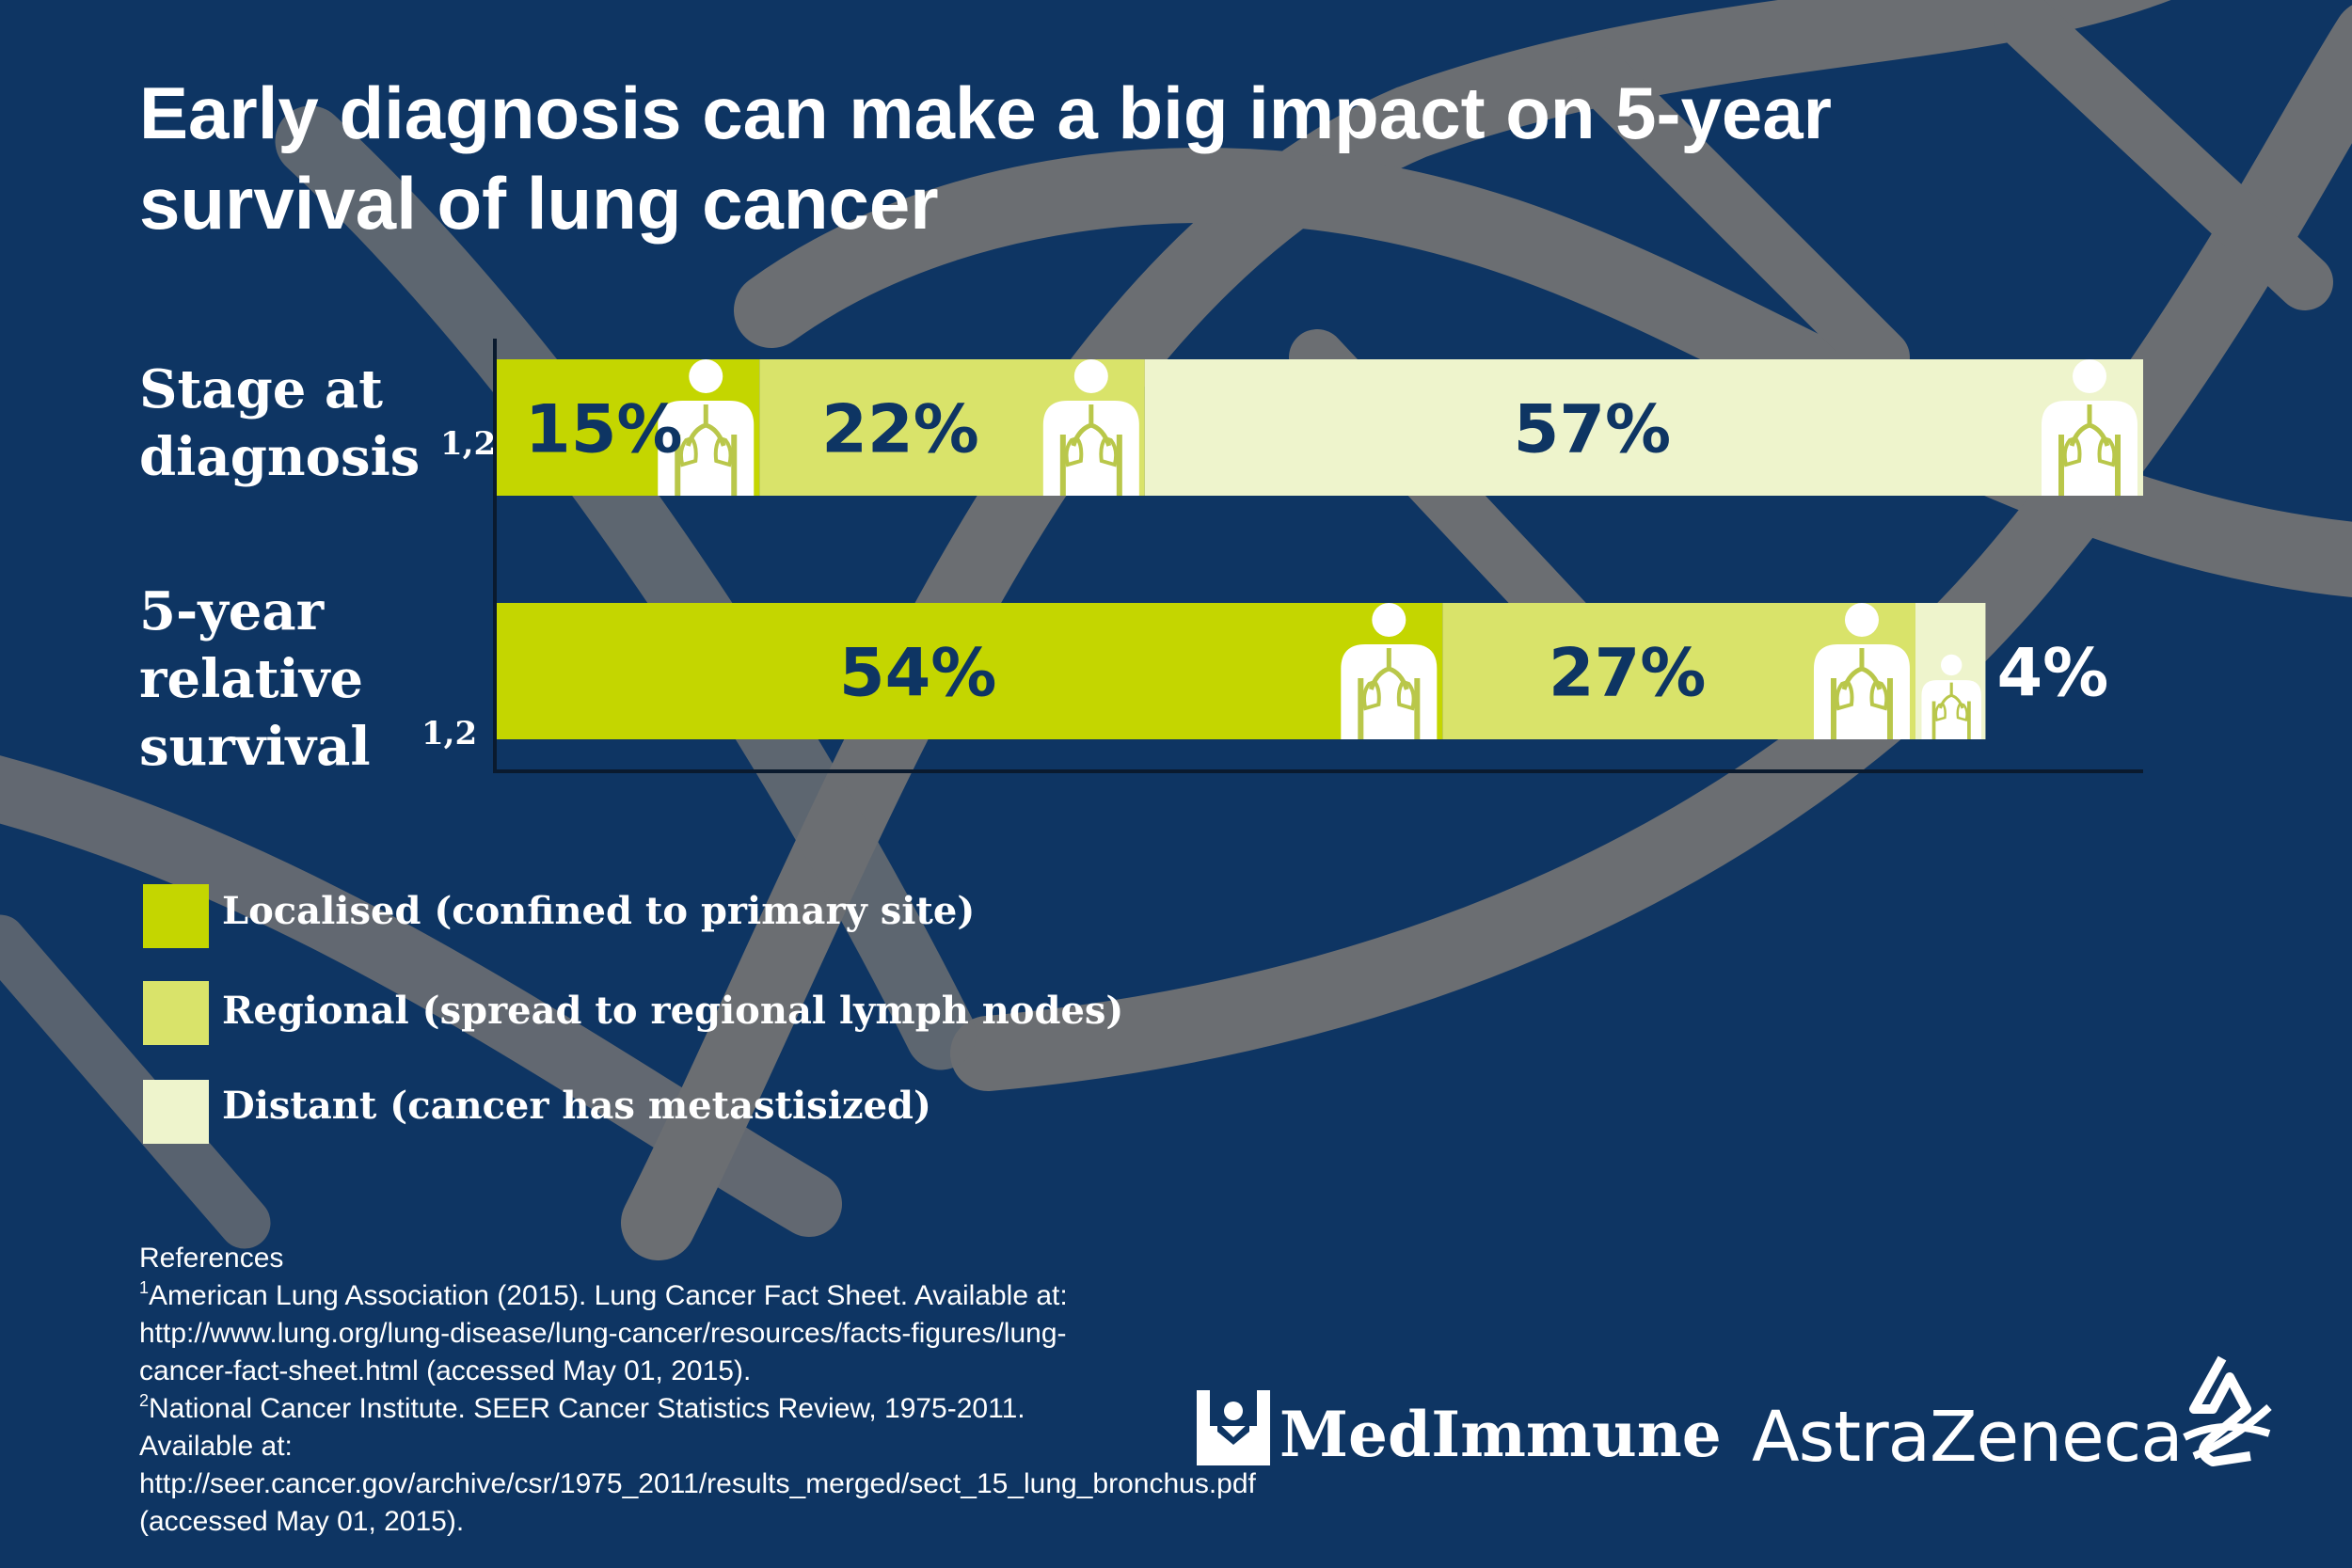 Image resolution: width=2352 pixels, height=1568 pixels. I want to click on astrazeneca-symbol-icon, so click(2227, 1410).